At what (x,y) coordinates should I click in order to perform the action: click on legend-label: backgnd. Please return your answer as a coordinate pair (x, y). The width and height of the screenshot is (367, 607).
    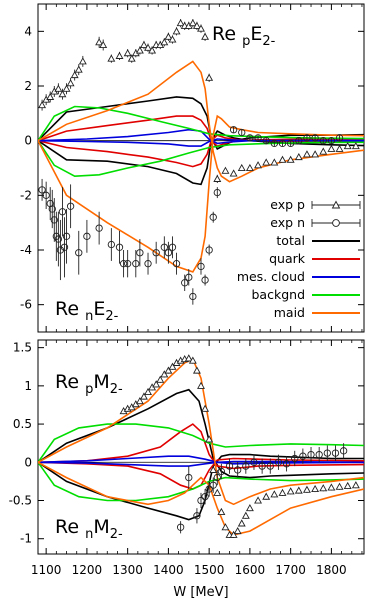
    Looking at the image, I should click on (279, 294).